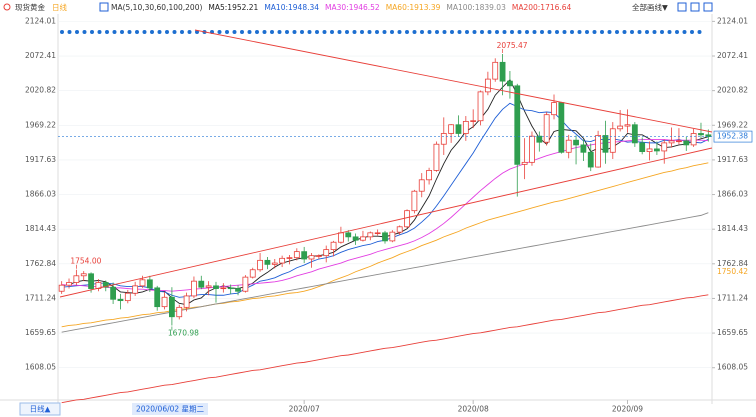 The image size is (756, 417). I want to click on y-tick-label: 2020.82, so click(40, 90).